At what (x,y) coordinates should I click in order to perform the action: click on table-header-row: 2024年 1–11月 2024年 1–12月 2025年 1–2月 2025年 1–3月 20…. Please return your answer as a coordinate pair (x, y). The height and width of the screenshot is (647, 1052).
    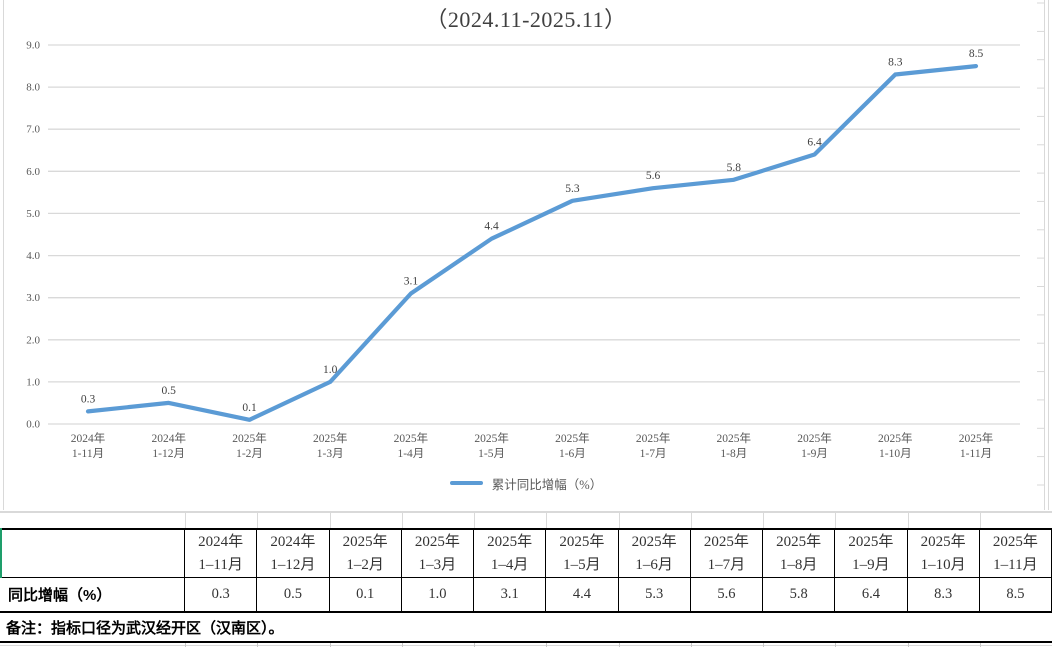
    Looking at the image, I should click on (526, 553).